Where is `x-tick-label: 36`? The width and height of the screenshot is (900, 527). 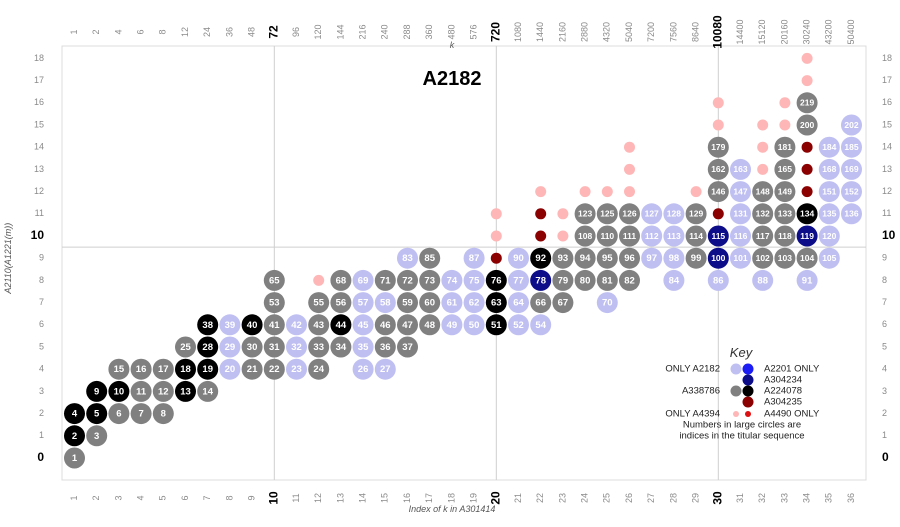
x-tick-label: 36 is located at coordinates (851, 498).